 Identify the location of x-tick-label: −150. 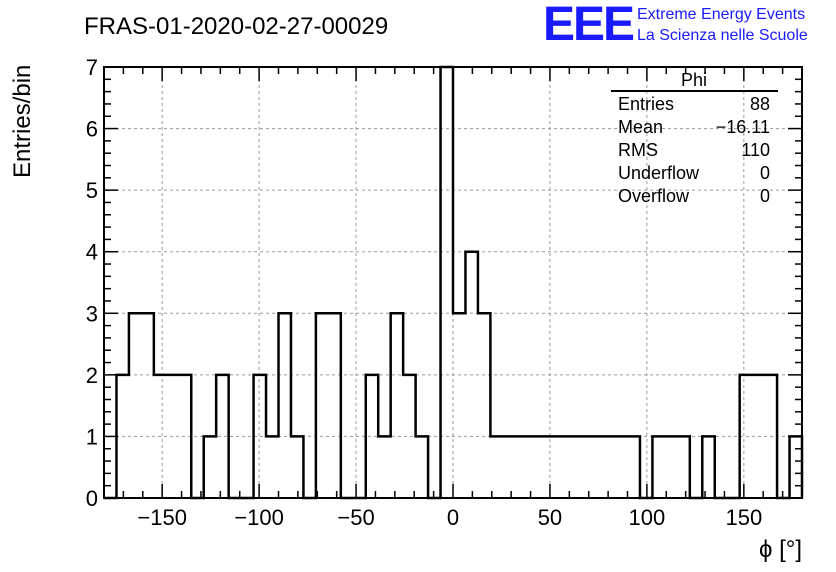
(162, 517).